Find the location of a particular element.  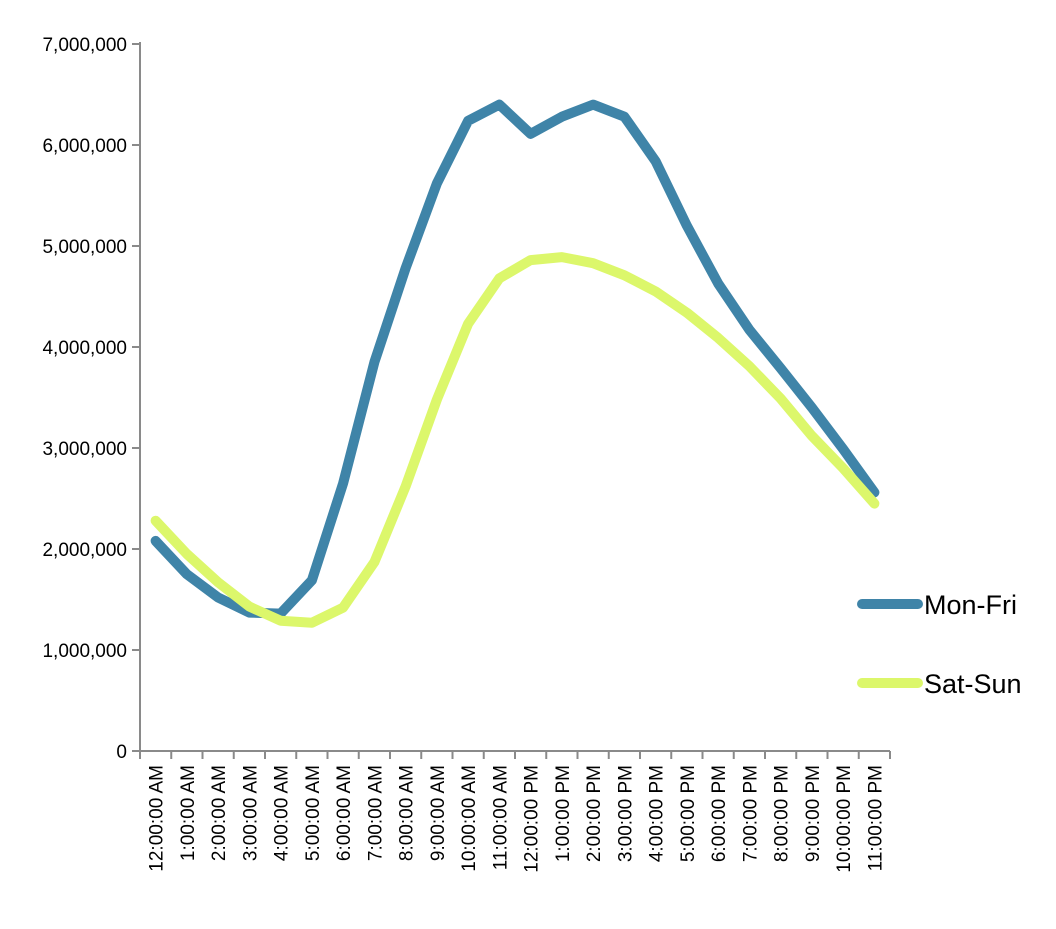

y-tick-label: 4,000,000 is located at coordinates (84, 348).